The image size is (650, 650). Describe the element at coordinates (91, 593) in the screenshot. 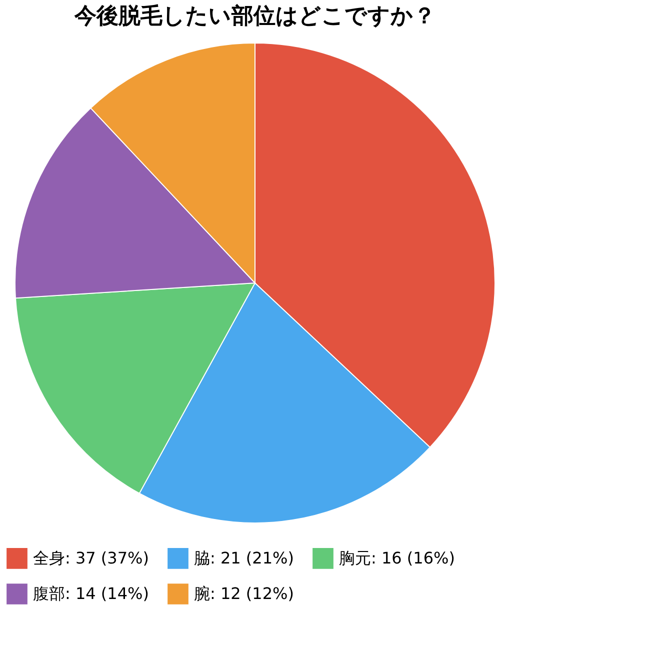

I see `legend-label: 腹部: 14 (14%)` at that location.